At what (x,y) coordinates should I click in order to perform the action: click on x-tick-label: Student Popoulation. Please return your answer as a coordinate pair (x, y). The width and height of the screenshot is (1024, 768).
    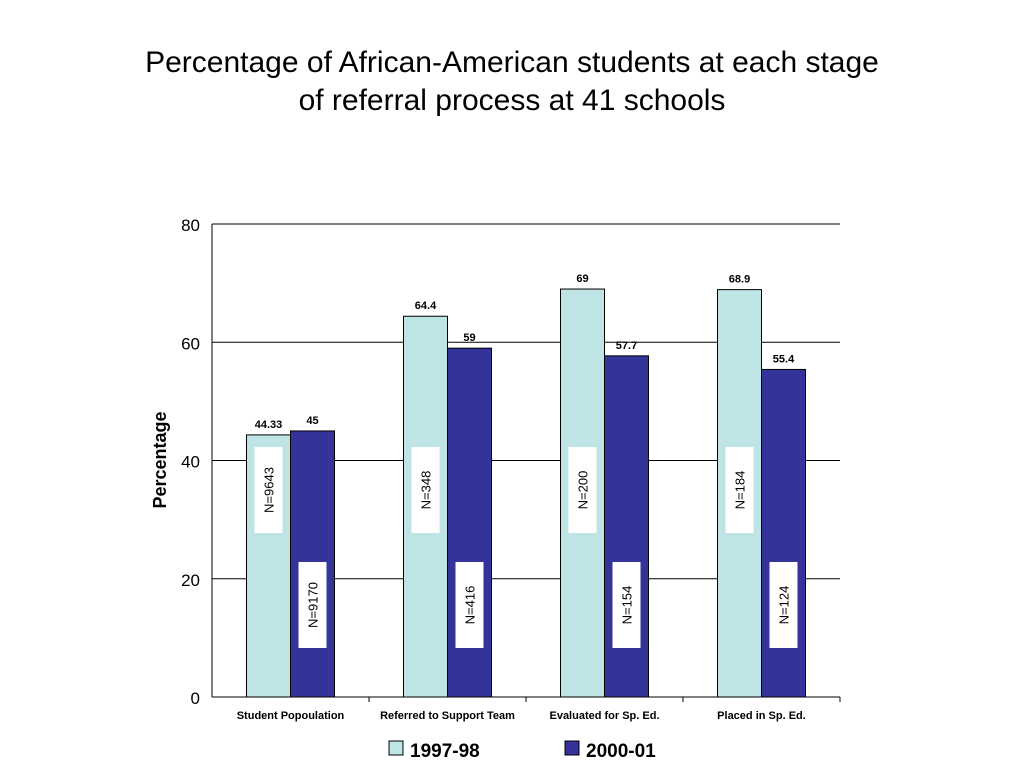
    Looking at the image, I should click on (291, 716).